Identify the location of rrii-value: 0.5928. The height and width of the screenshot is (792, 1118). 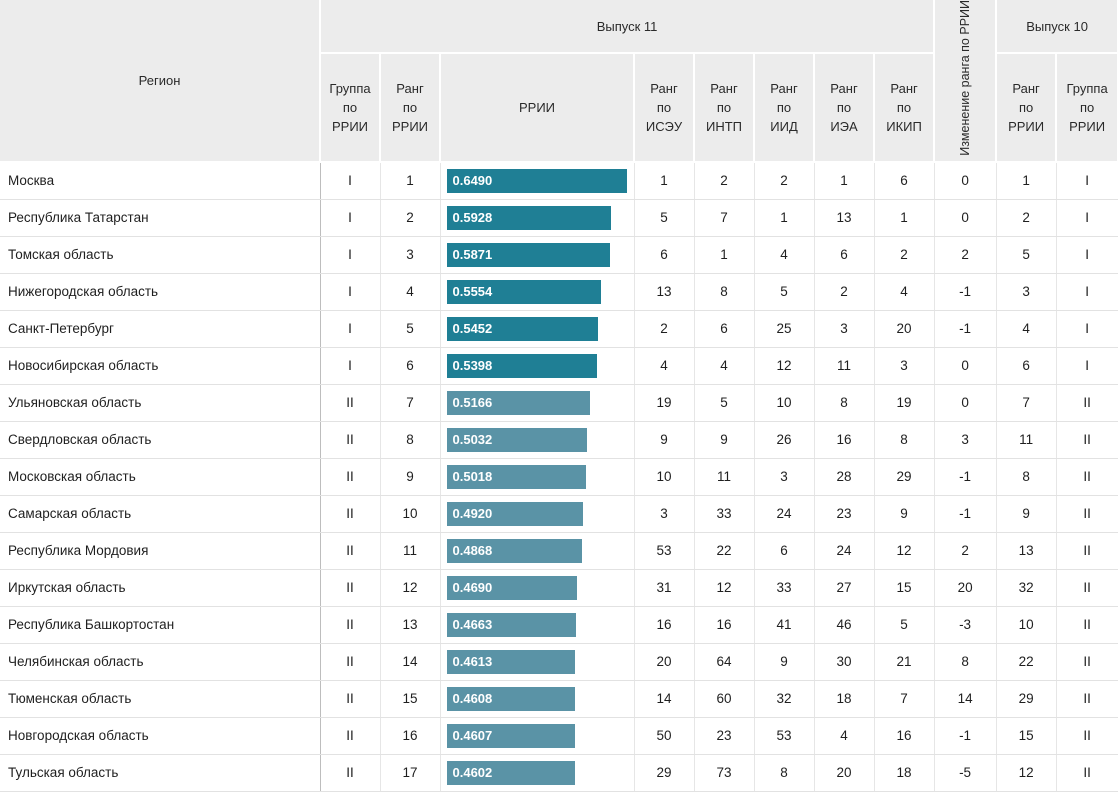
(472, 218).